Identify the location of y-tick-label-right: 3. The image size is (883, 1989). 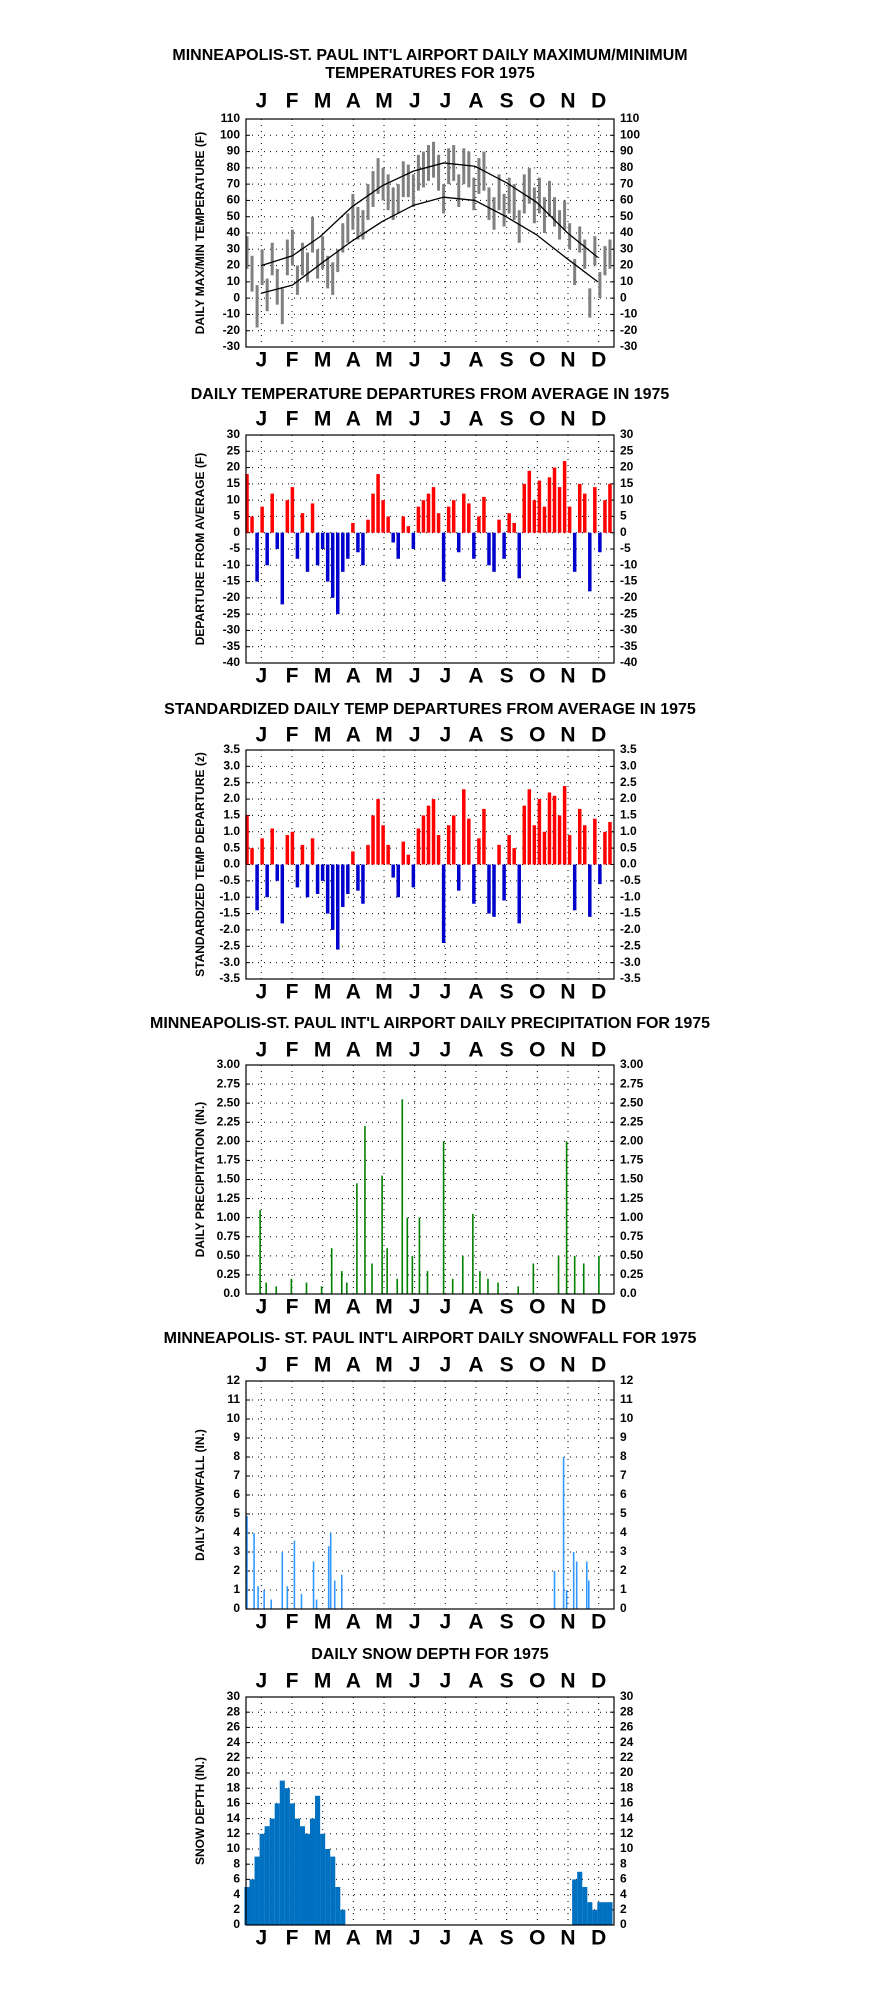
(623, 1551).